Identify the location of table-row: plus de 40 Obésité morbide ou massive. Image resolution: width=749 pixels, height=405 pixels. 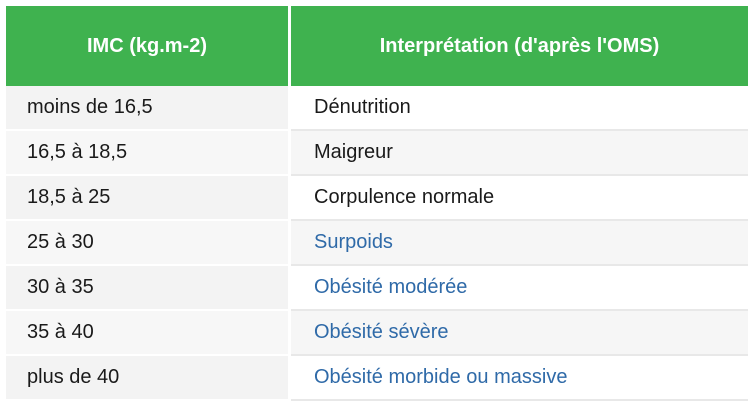
(377, 378).